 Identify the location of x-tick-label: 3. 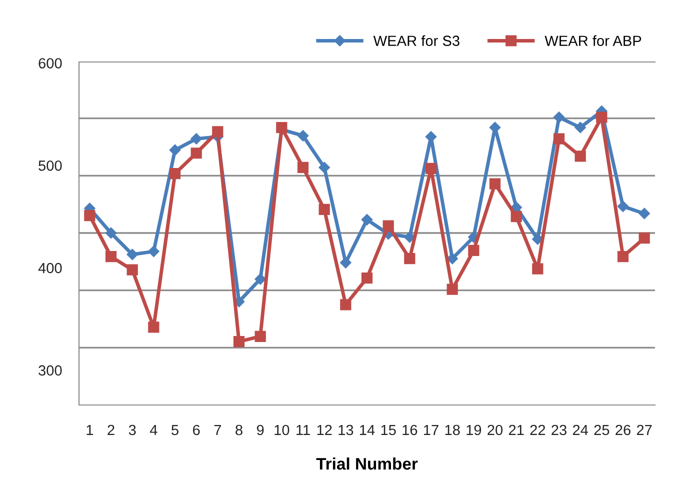
(132, 430).